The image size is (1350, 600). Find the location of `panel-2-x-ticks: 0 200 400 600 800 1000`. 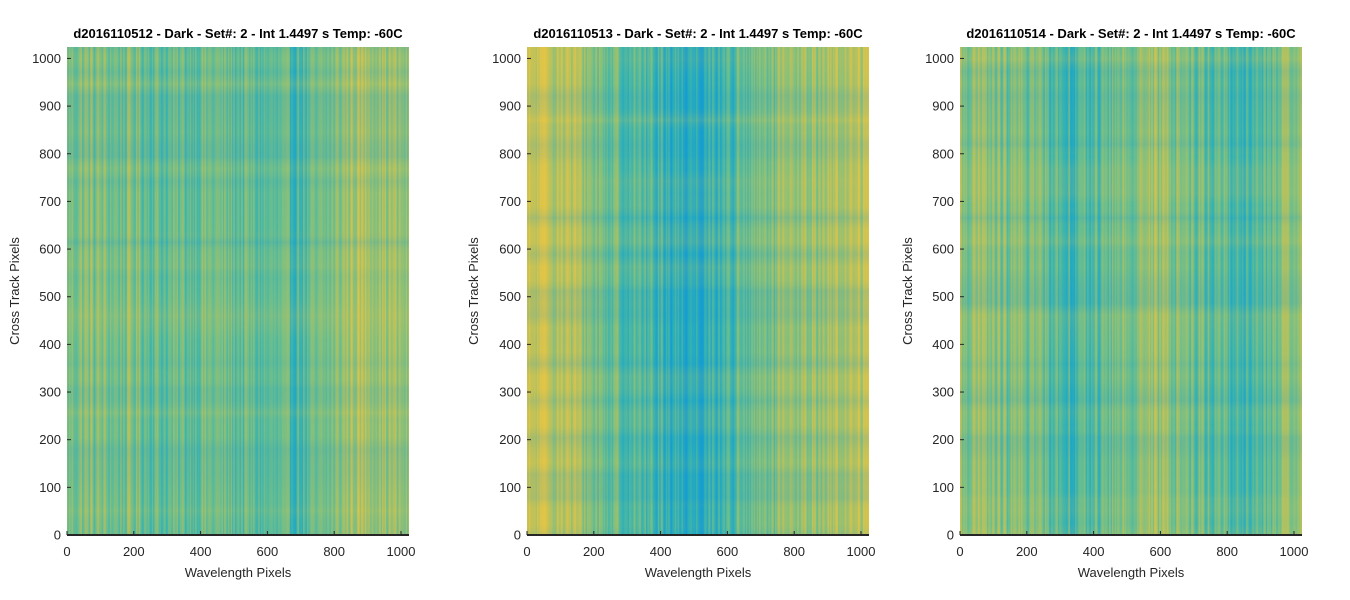

panel-2-x-ticks: 0 200 400 600 800 1000 is located at coordinates (699, 545).